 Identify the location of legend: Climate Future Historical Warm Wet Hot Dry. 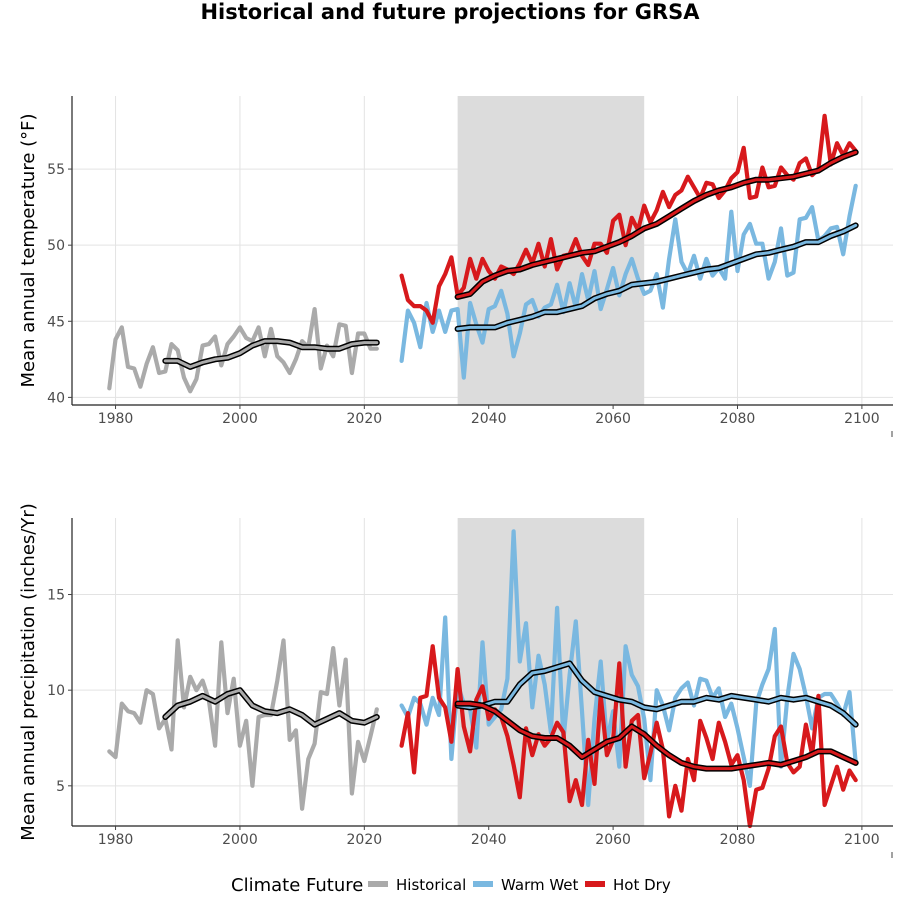
(451, 885).